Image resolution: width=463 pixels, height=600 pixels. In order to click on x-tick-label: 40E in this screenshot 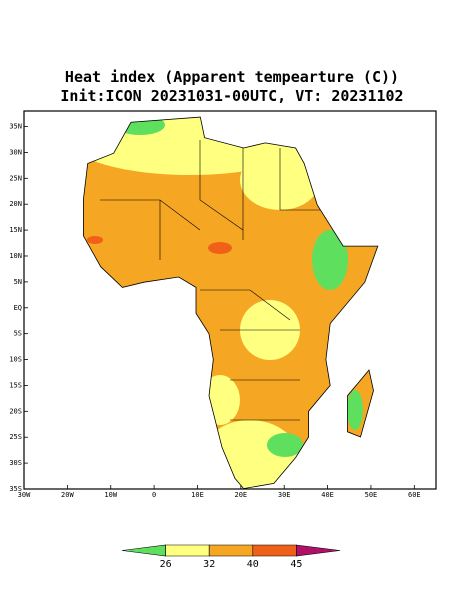, I will do `click(327, 495)`.